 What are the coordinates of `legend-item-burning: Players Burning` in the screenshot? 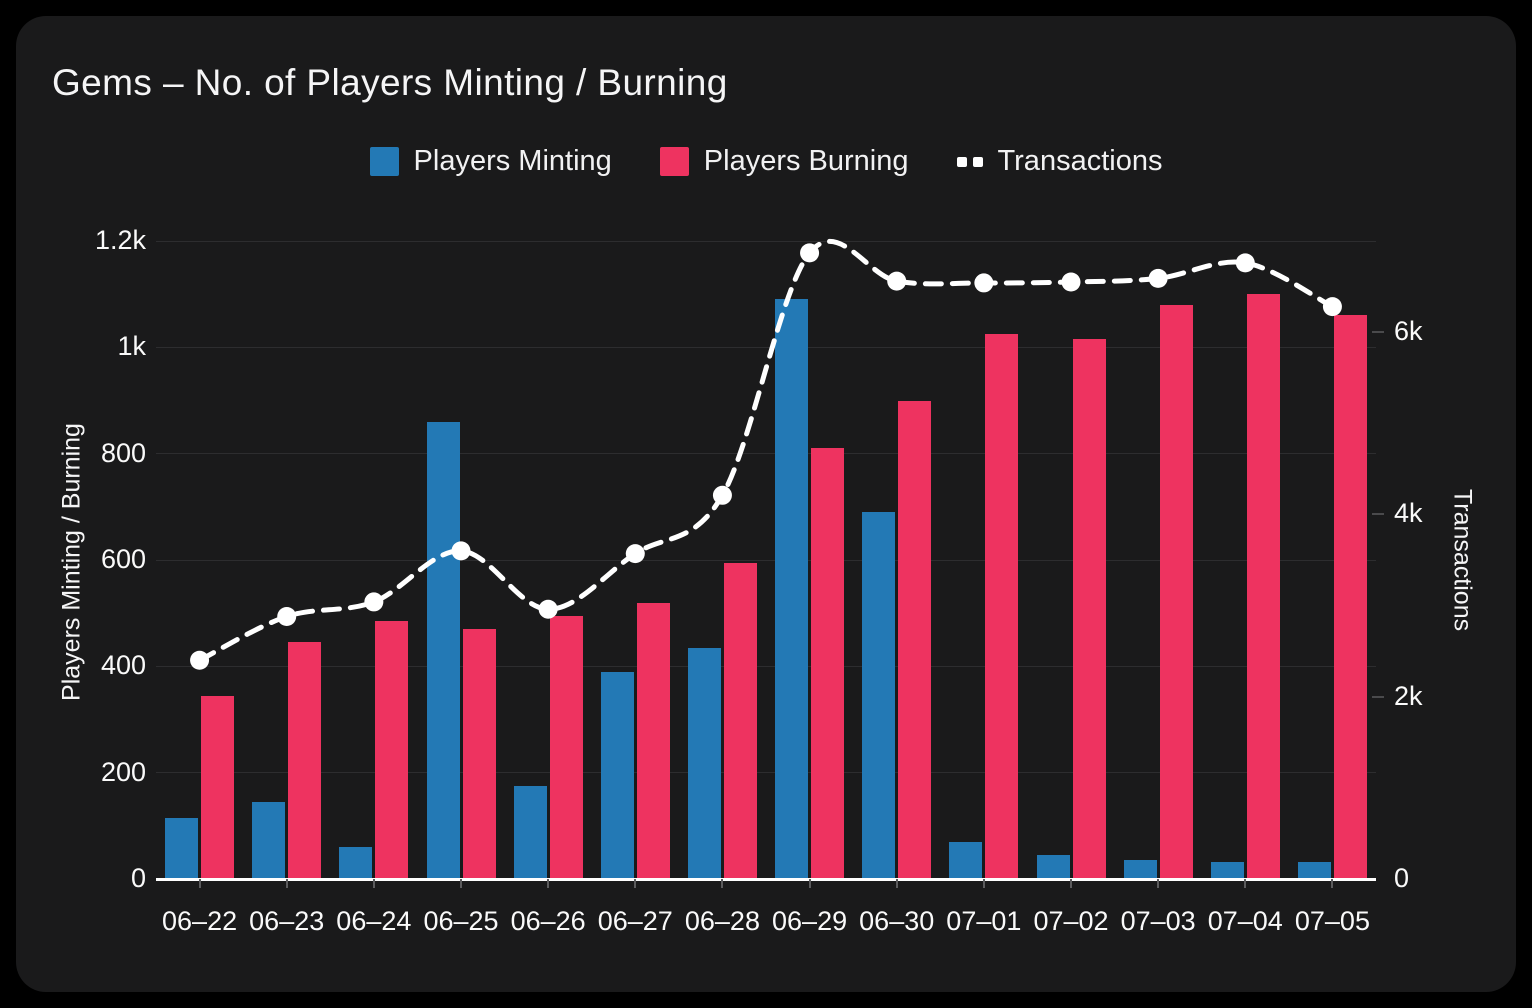 It's located at (784, 161).